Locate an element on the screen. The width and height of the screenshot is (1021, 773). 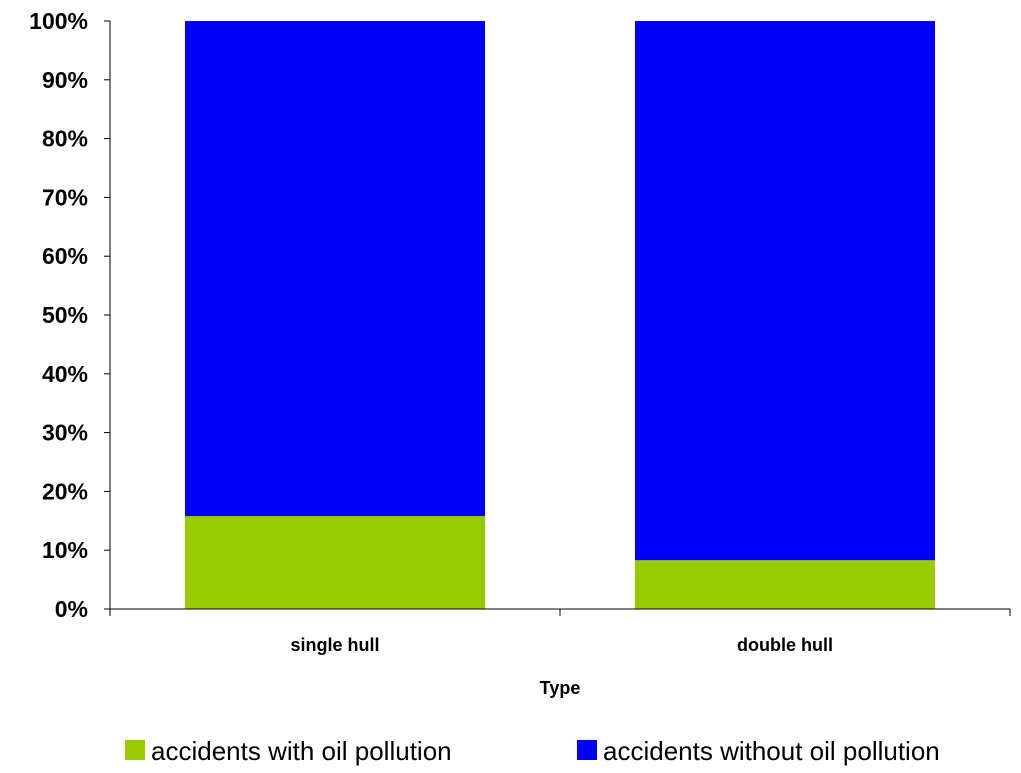
x-category-labels: single hull double hull is located at coordinates (561, 645).